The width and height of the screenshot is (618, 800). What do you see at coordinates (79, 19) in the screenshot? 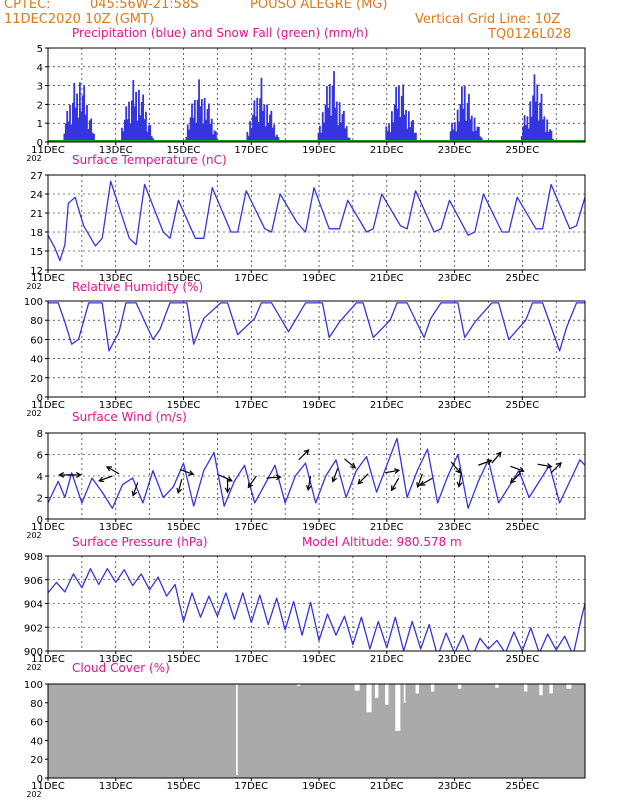
I see `model-run-label: 11DEC2020 10Z (GMT)` at bounding box center [79, 19].